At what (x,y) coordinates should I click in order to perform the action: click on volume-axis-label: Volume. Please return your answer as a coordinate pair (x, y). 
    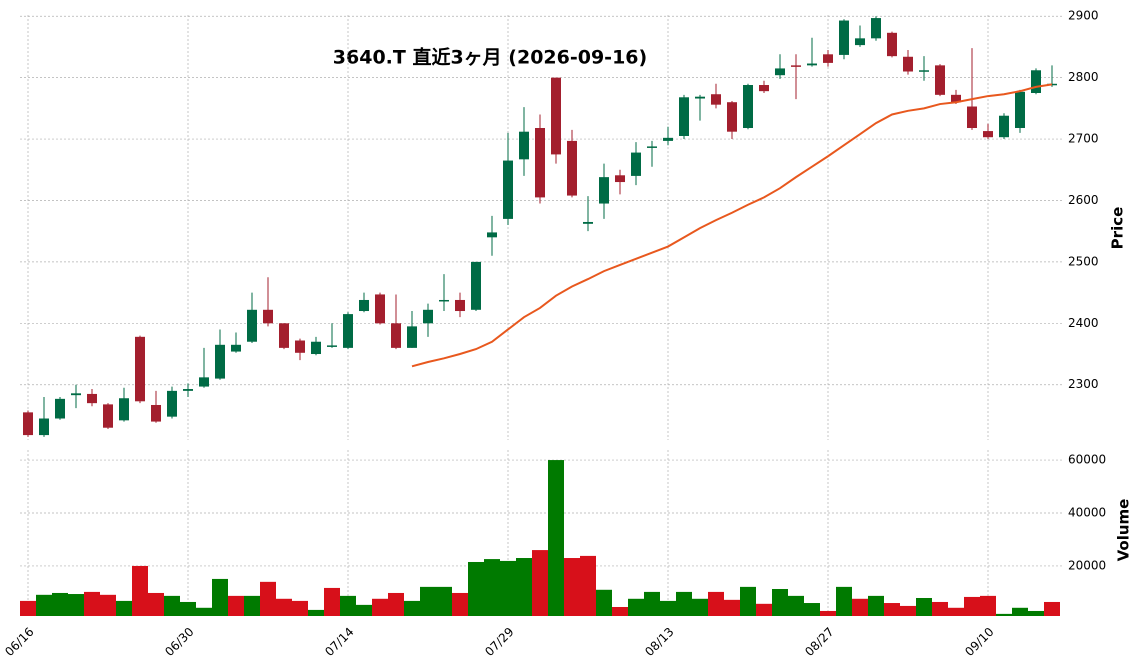
    Looking at the image, I should click on (1124, 530).